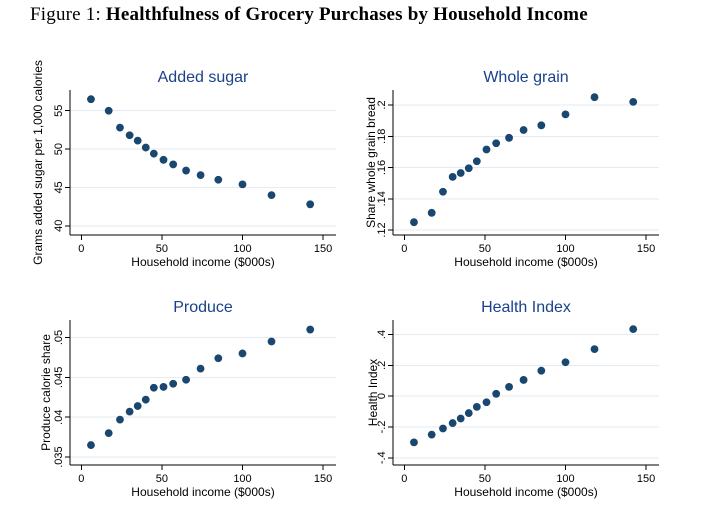  What do you see at coordinates (371, 162) in the screenshot?
I see `y-axis-label: Share whole grain bread` at bounding box center [371, 162].